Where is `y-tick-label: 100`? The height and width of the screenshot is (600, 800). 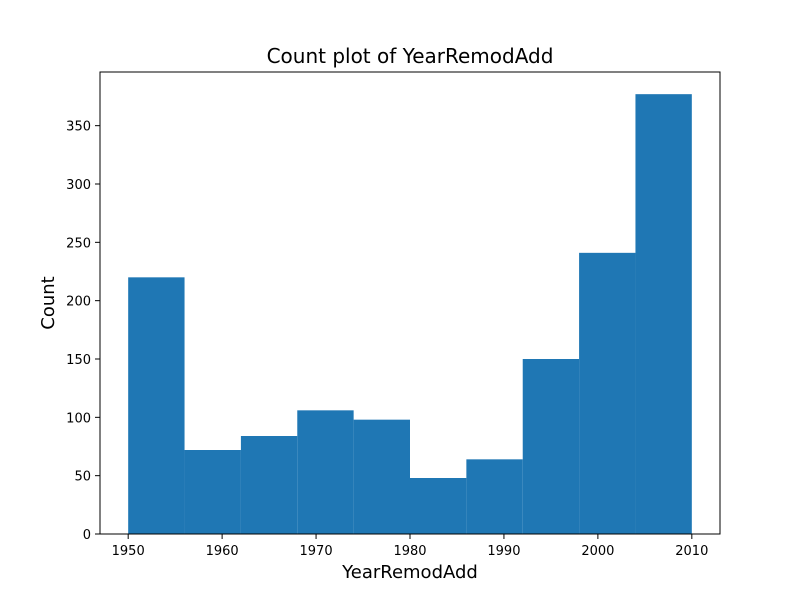
y-tick-label: 100 is located at coordinates (78, 418).